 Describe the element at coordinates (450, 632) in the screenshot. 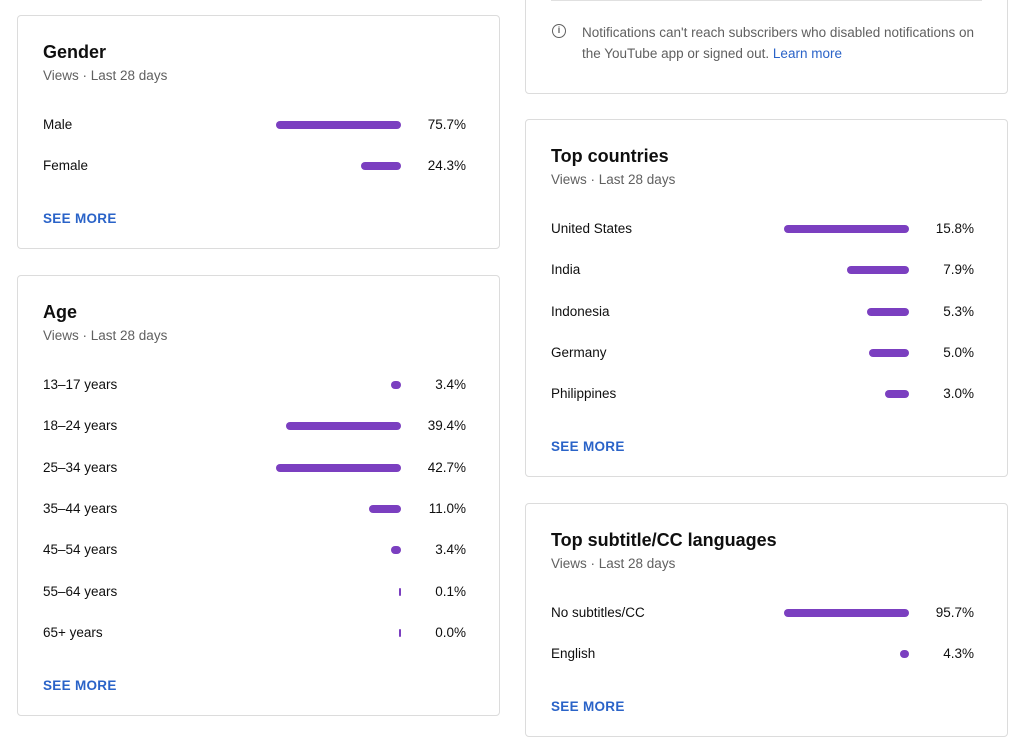

I see `age-row-value: 0.0%` at that location.